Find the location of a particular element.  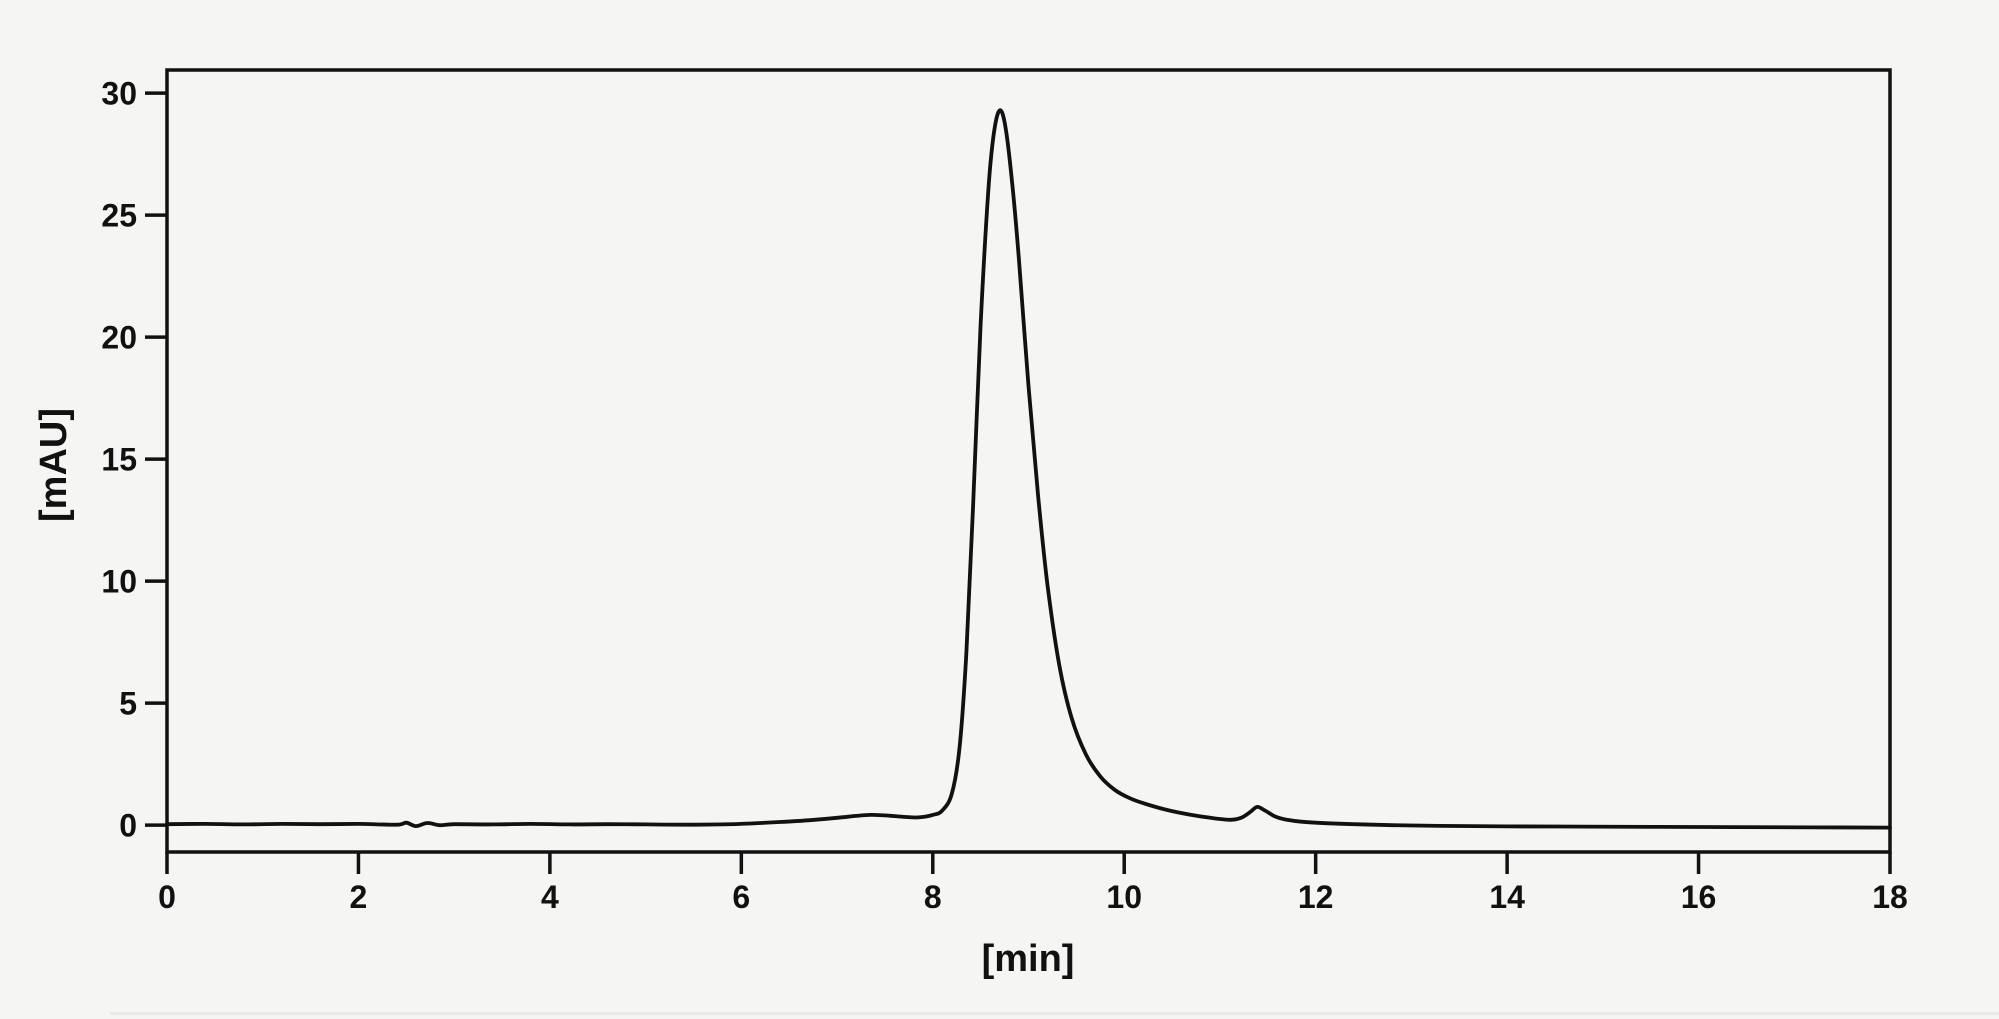

x-tick-label: 16 is located at coordinates (1699, 897).